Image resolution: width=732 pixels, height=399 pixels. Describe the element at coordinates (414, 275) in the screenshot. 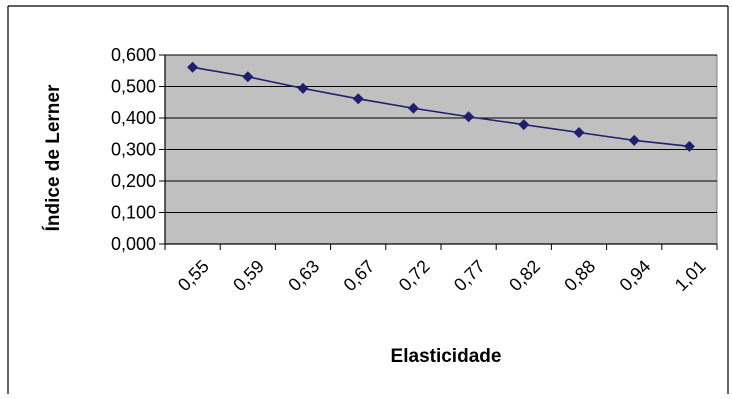

I see `x-tick-label: 0,72` at that location.